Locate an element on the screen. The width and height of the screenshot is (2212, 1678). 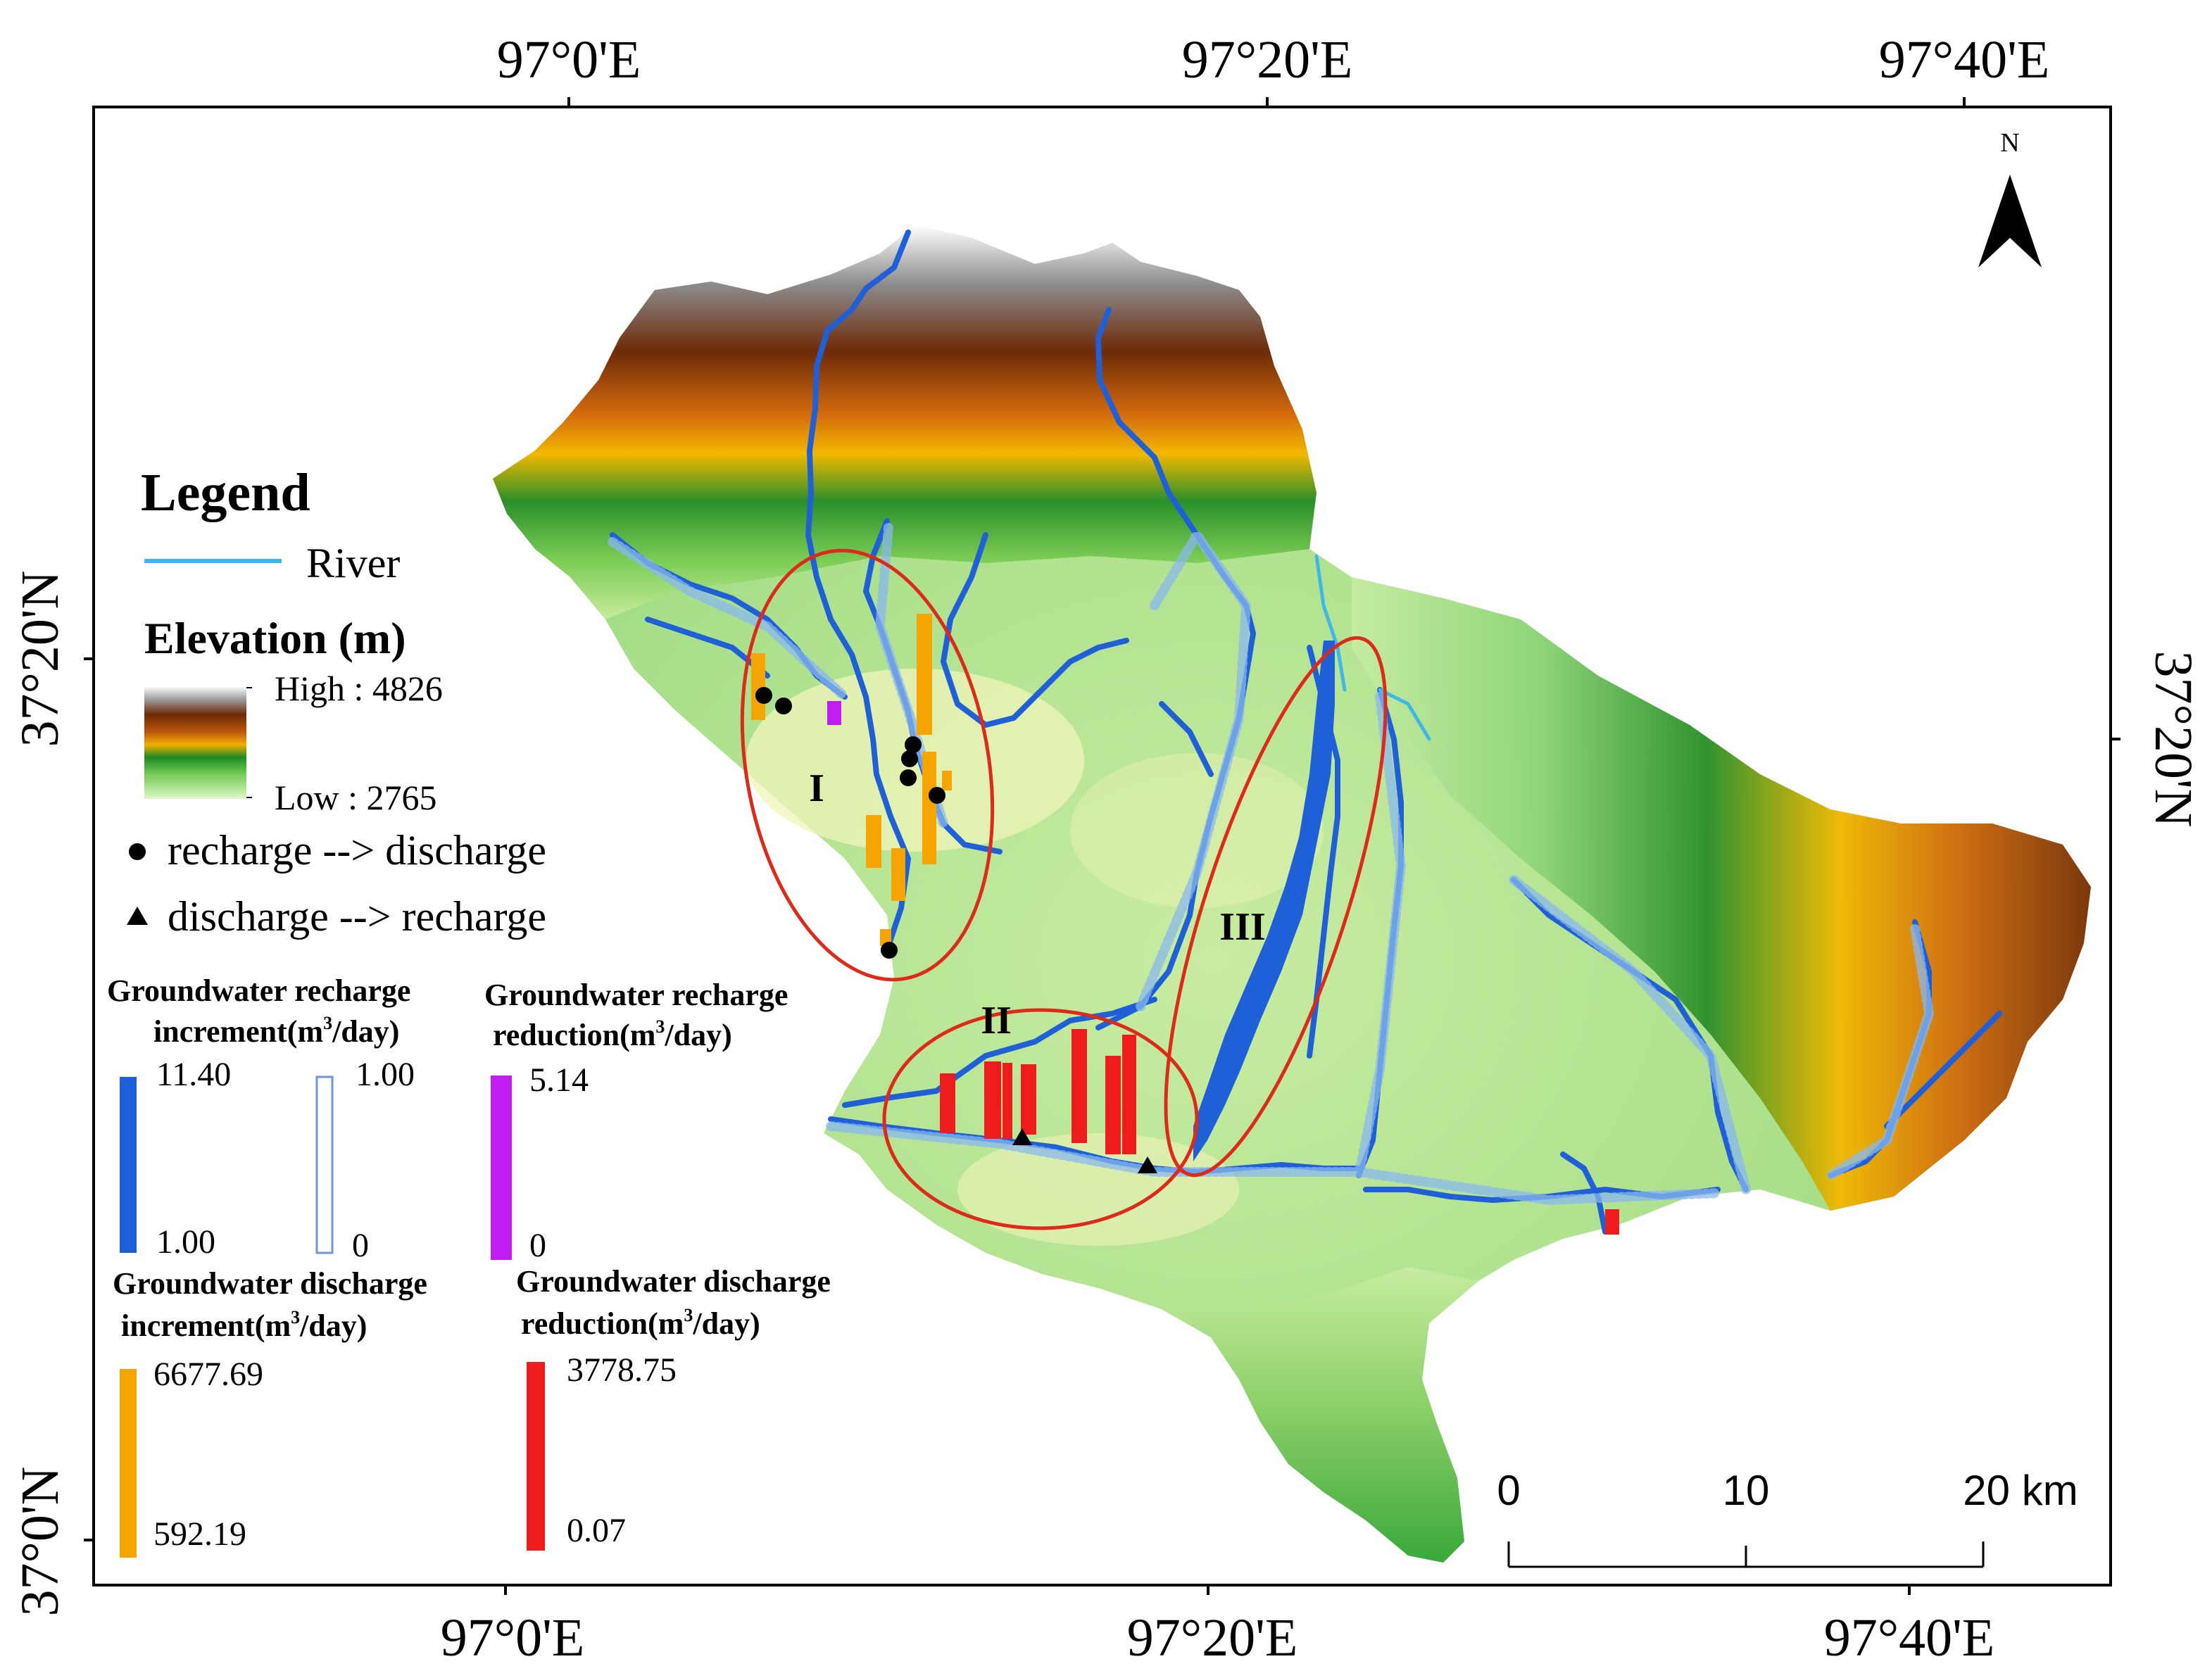
discharge-increment-bars is located at coordinates (851, 780).